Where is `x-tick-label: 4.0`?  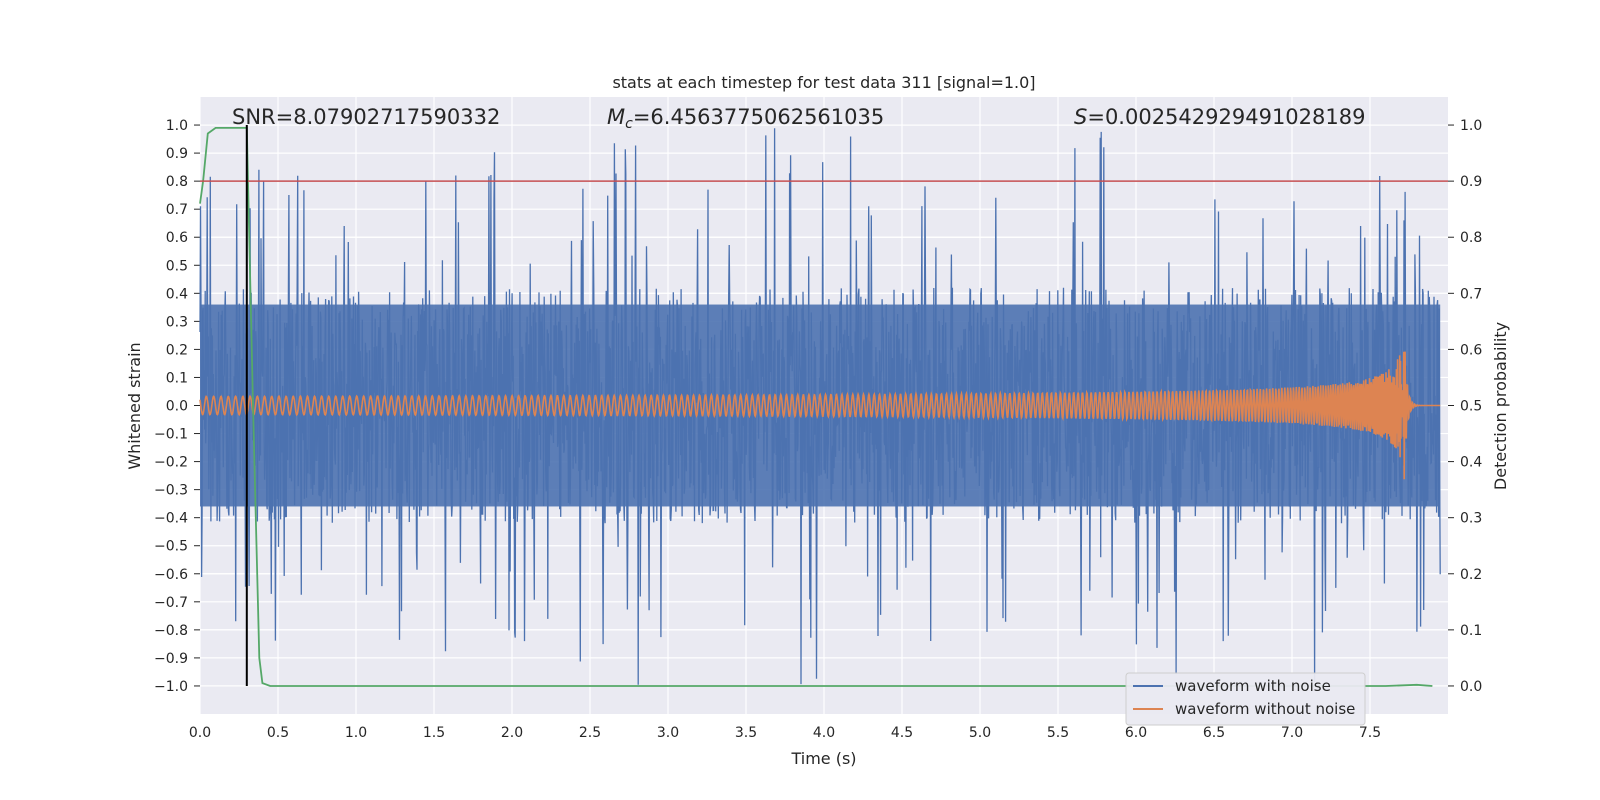 x-tick-label: 4.0 is located at coordinates (824, 733).